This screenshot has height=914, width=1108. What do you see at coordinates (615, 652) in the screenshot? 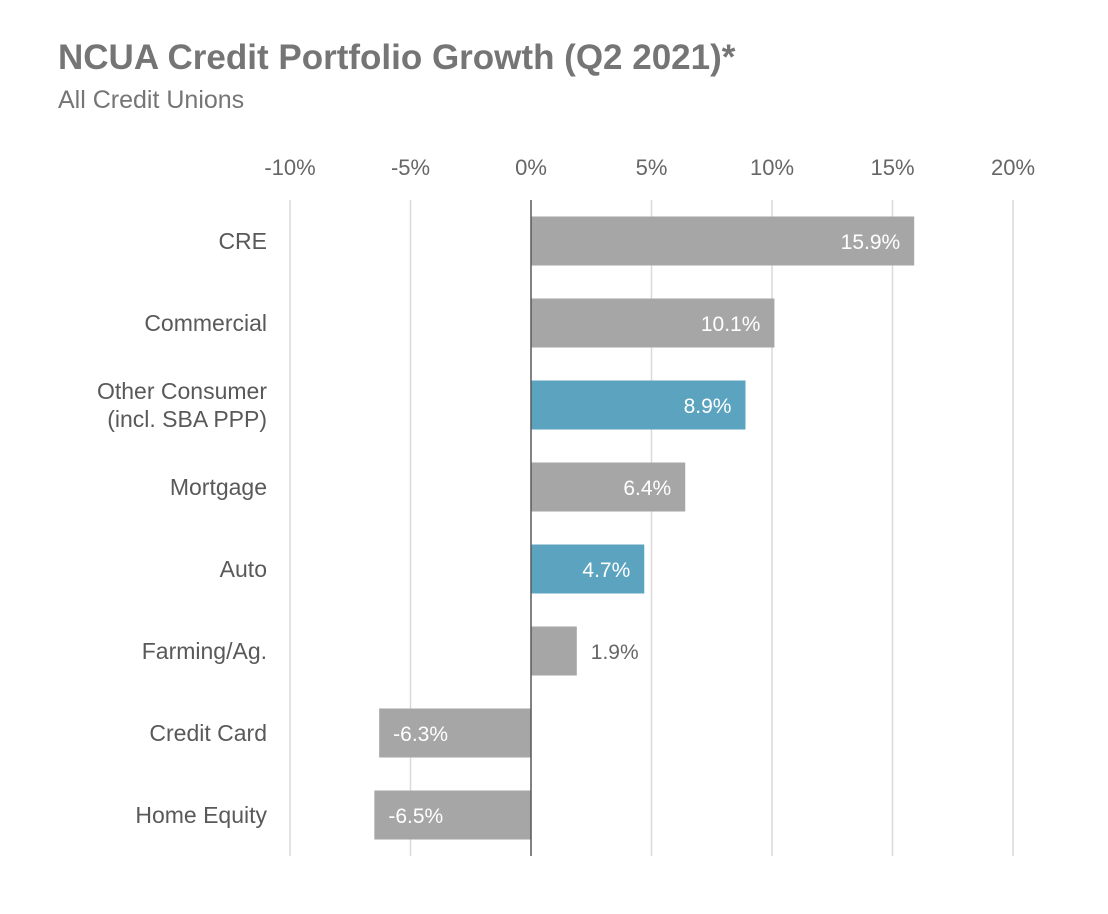
I see `bar-value-label: 1.9%` at bounding box center [615, 652].